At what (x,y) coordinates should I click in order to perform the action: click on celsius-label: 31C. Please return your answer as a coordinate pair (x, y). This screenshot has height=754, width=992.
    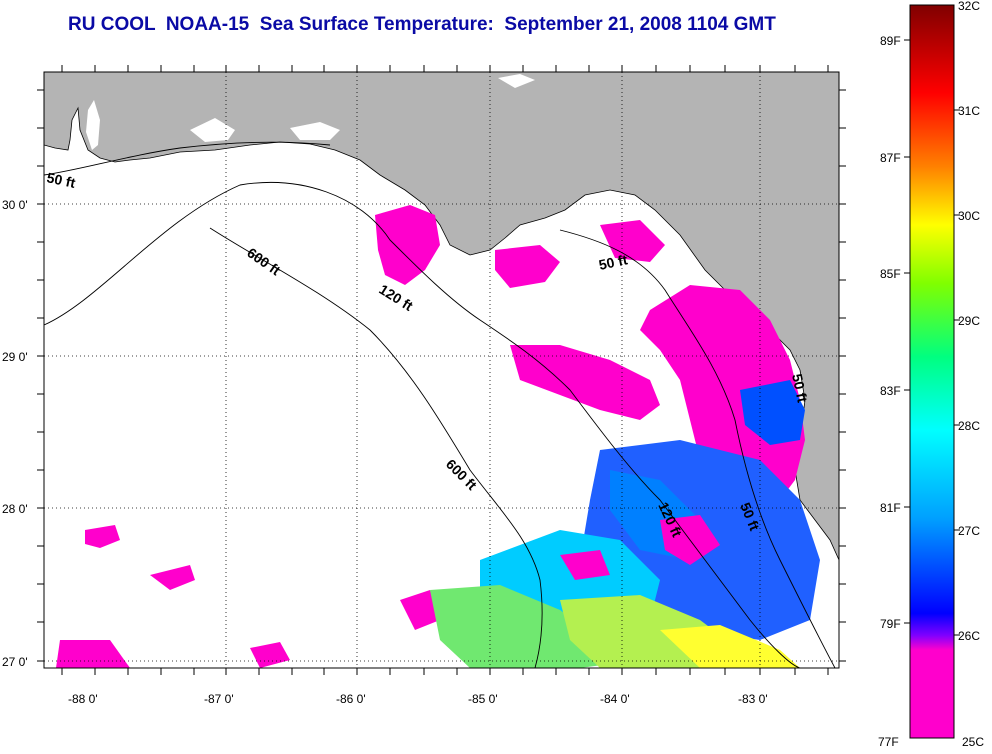
    Looking at the image, I should click on (969, 111).